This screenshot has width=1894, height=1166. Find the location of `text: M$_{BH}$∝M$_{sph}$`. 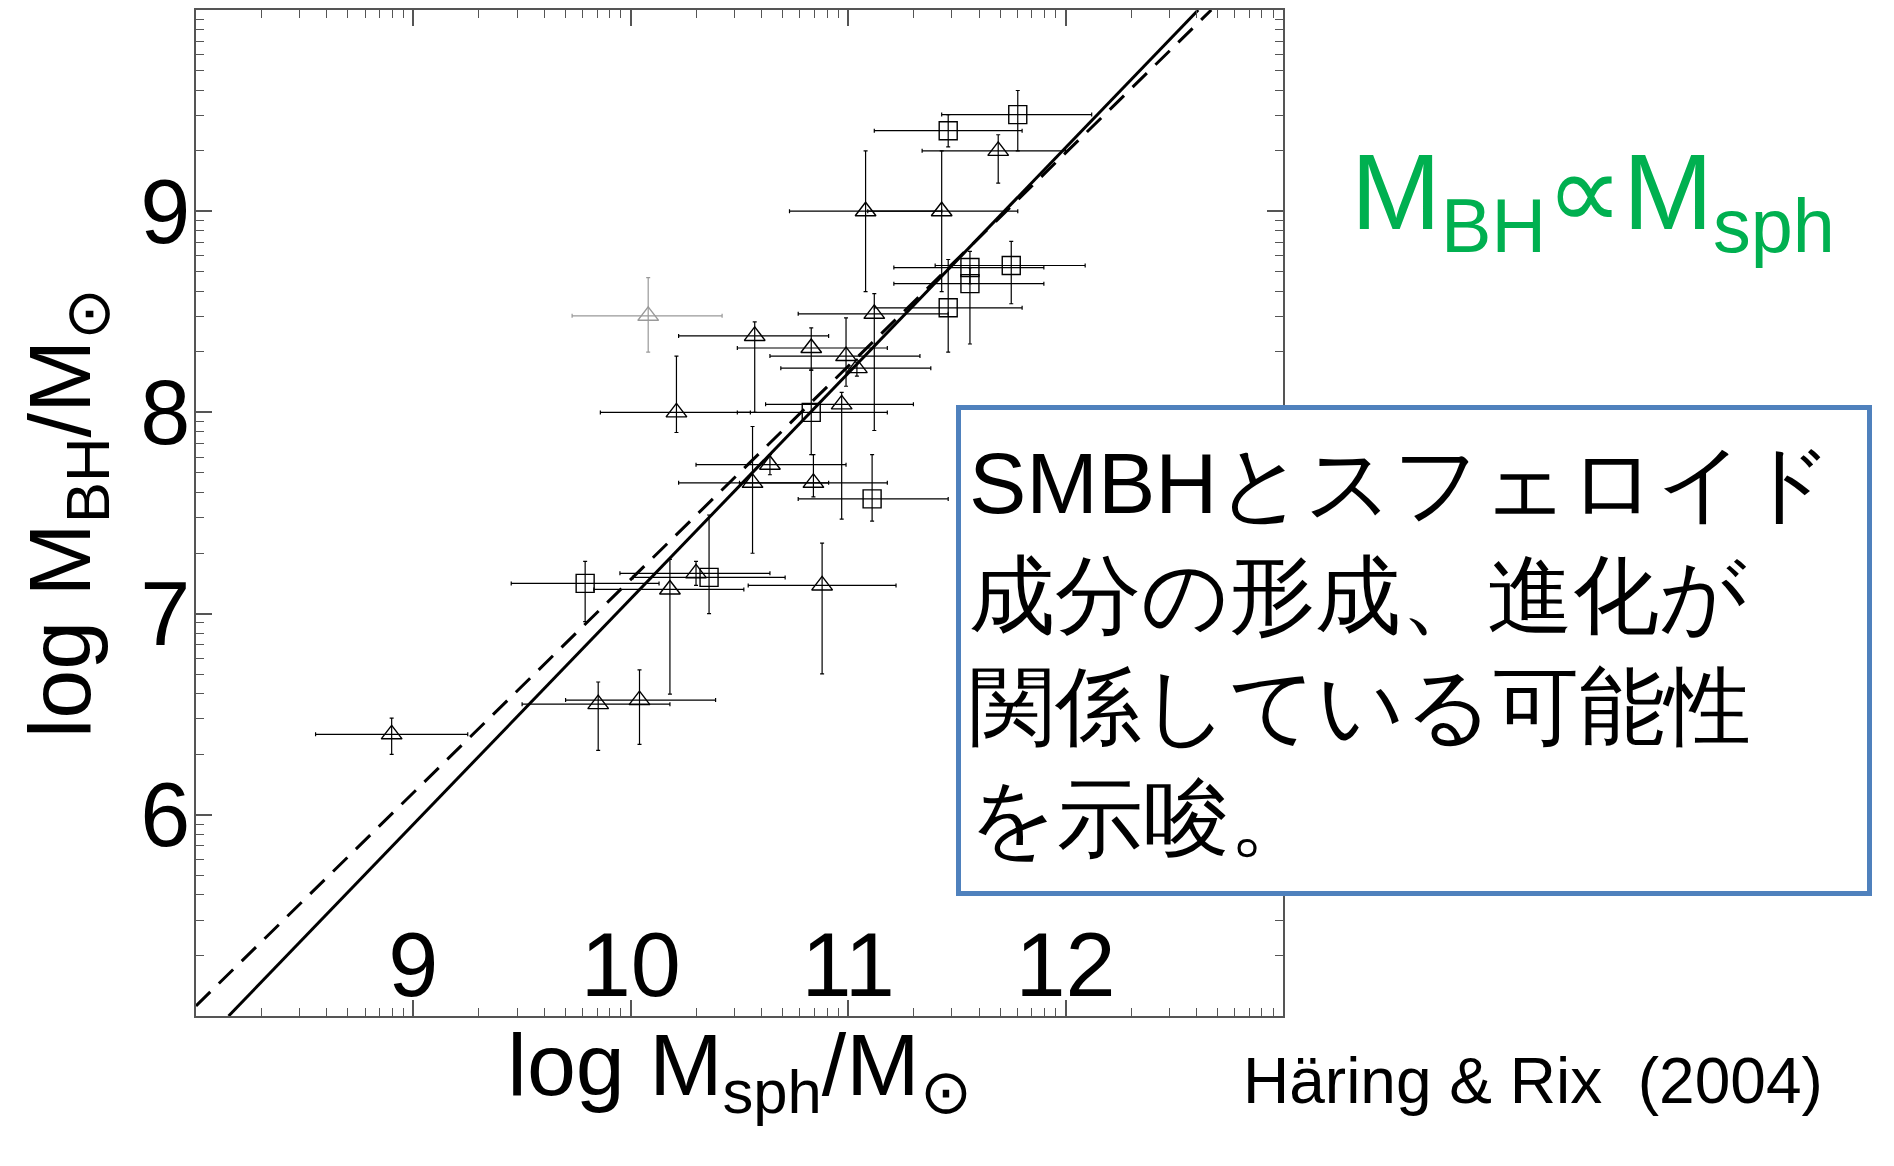

text: M$_{BH}$∝M$_{sph}$ is located at coordinates (1593, 199).